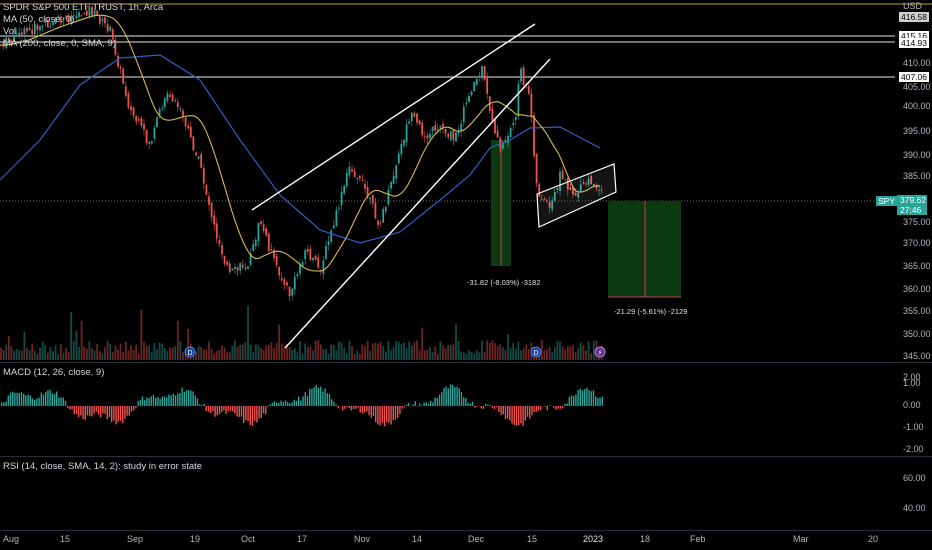  What do you see at coordinates (912, 377) in the screenshot?
I see `macd-axis-tick: 2.00` at bounding box center [912, 377].